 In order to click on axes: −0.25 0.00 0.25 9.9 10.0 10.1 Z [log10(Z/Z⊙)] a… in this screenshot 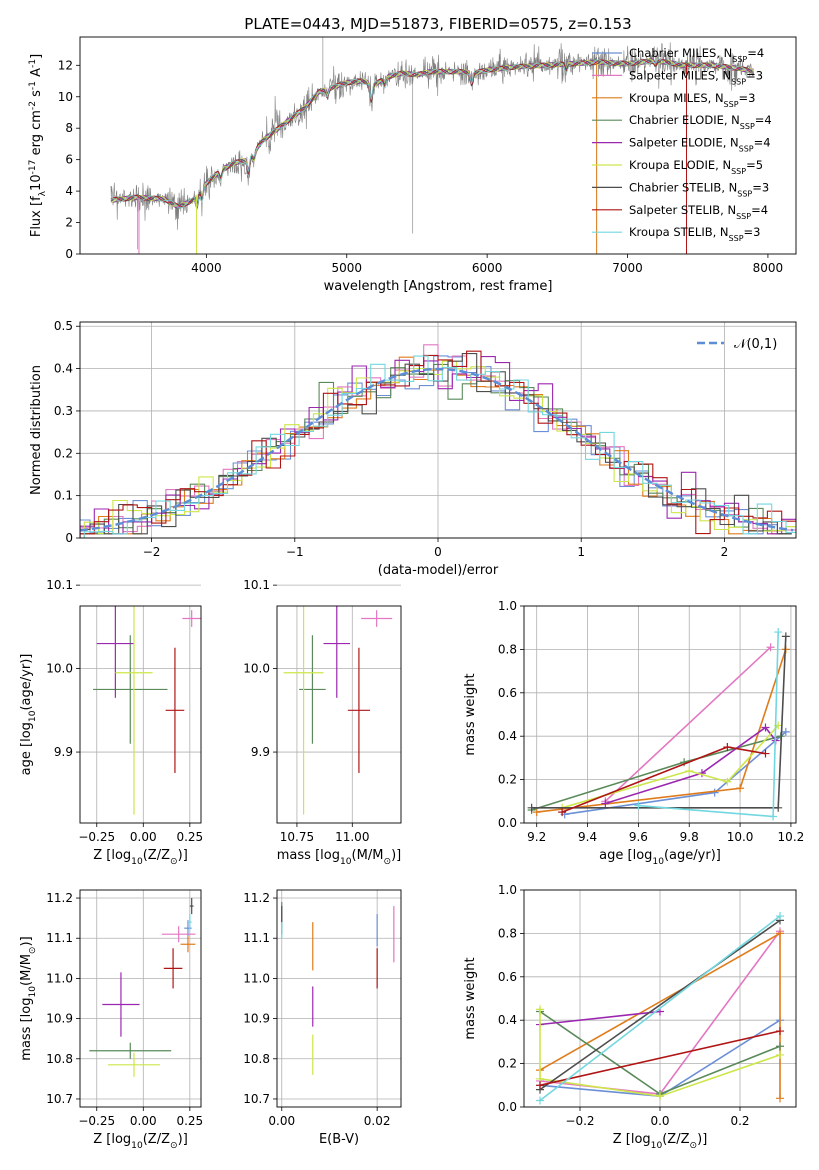, I will do `click(111, 722)`.